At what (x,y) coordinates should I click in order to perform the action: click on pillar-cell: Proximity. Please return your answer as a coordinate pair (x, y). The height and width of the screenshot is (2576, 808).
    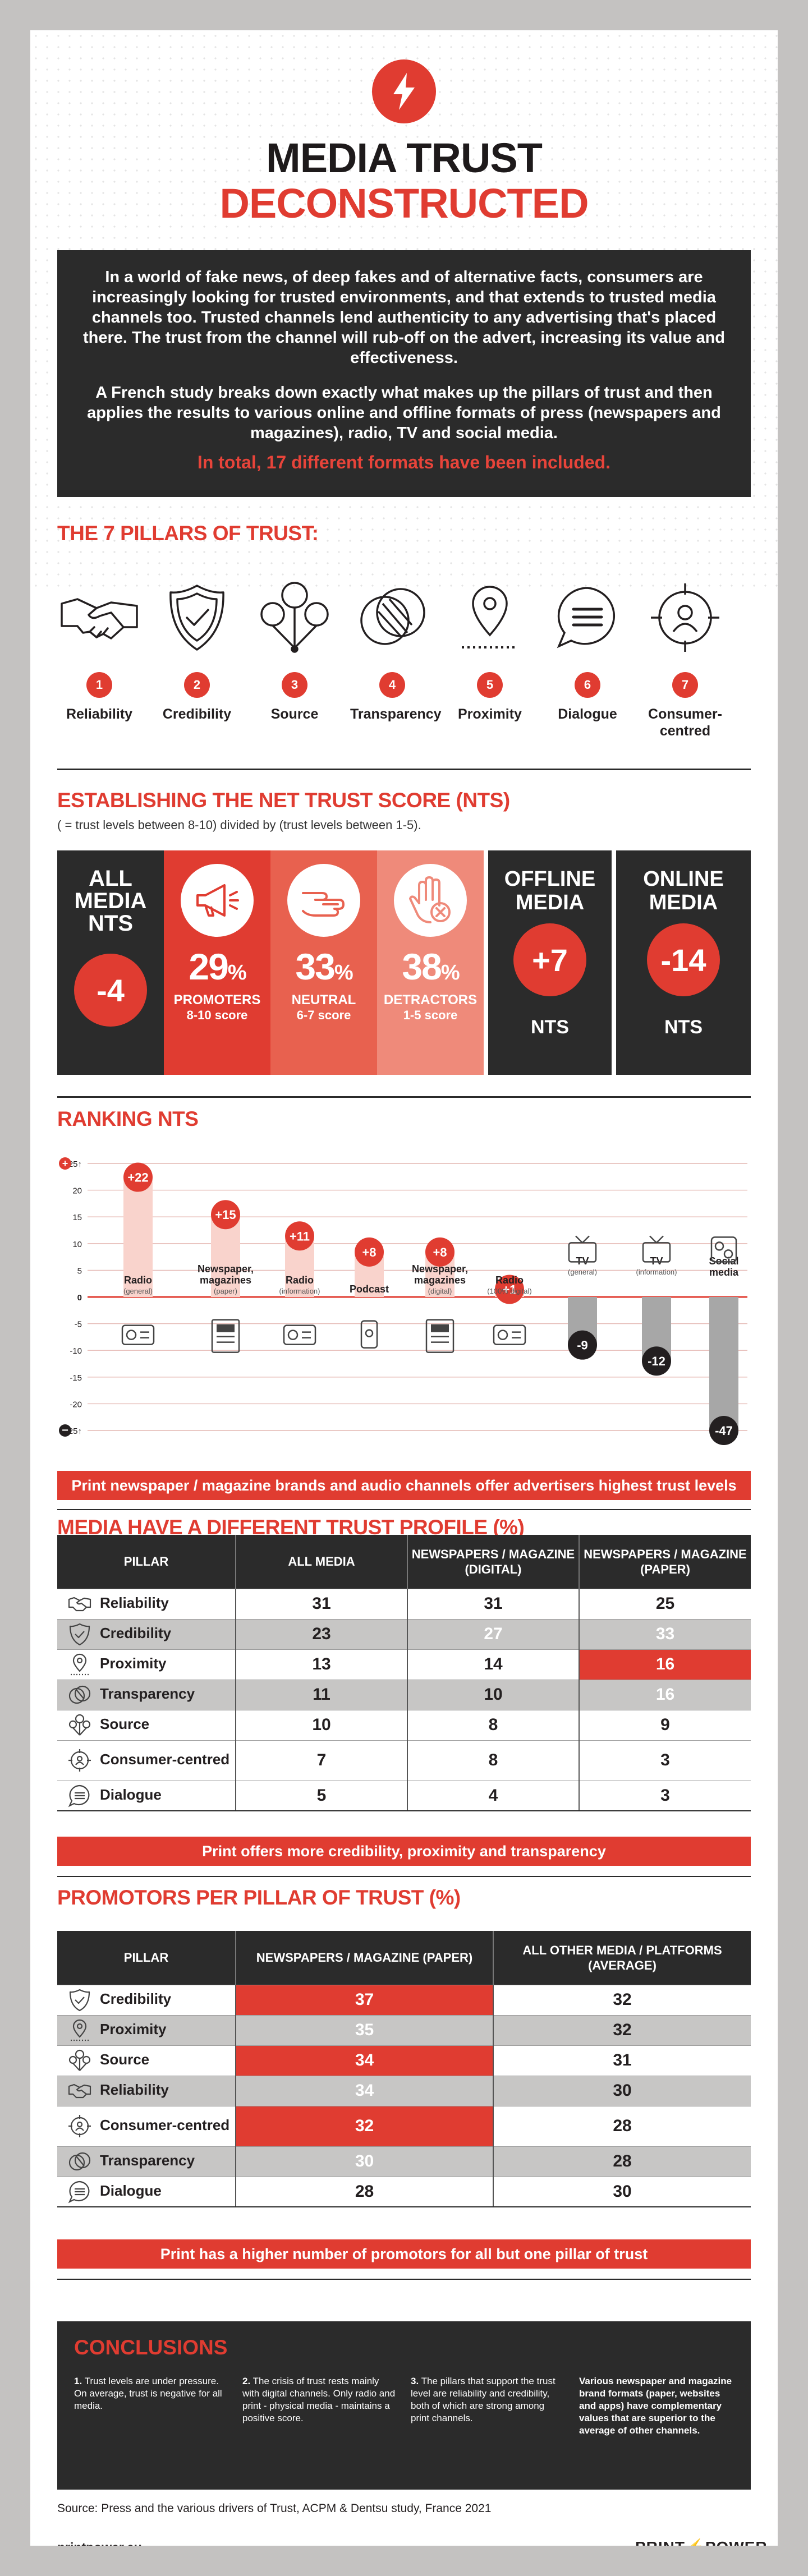
    Looking at the image, I should click on (146, 2030).